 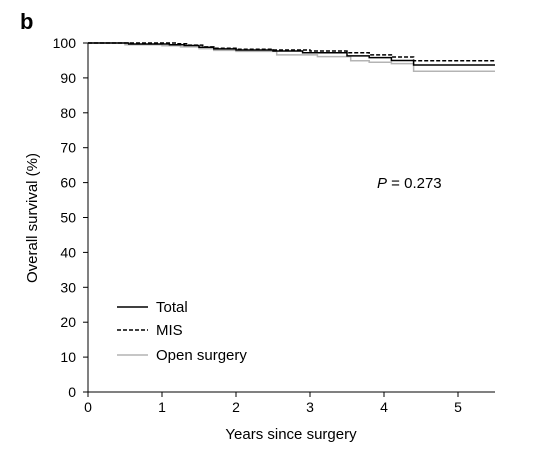 What do you see at coordinates (32, 218) in the screenshot?
I see `y-axis-title: Overall survival (%)` at bounding box center [32, 218].